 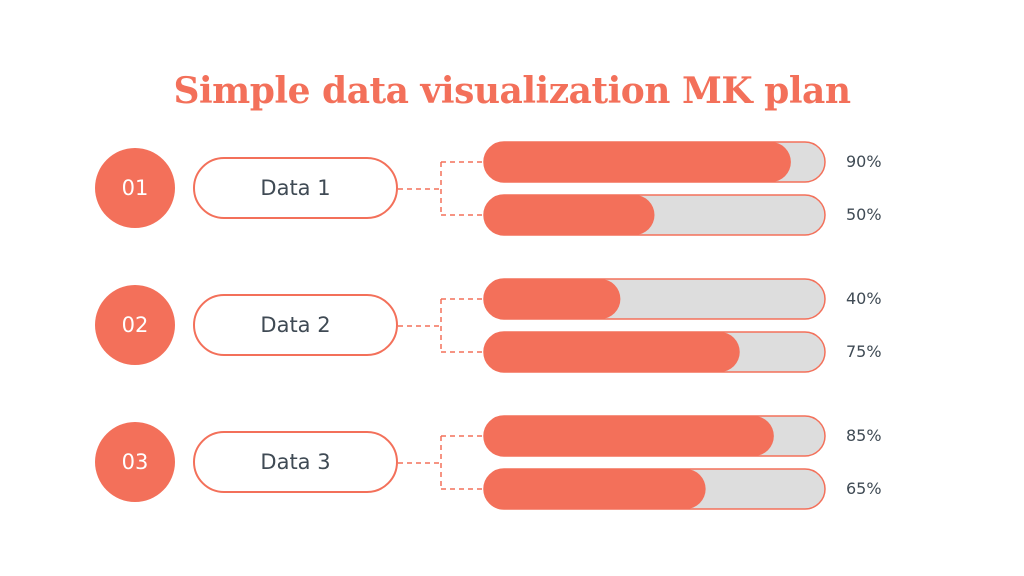 What do you see at coordinates (135, 188) in the screenshot?
I see `group-number-badge: 01` at bounding box center [135, 188].